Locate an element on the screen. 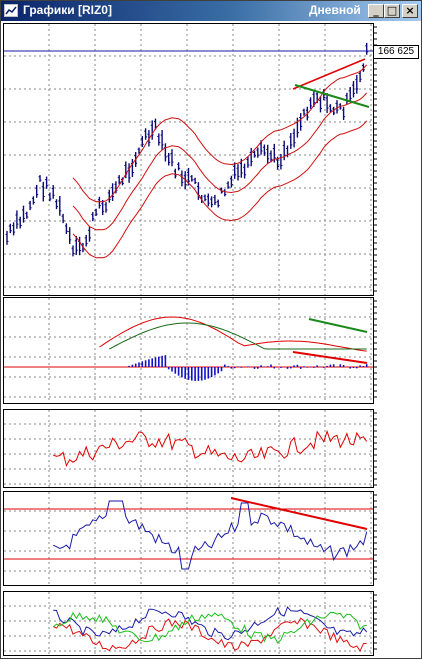 Image resolution: width=422 pixels, height=659 pixels. osc3-blue is located at coordinates (210, 623).